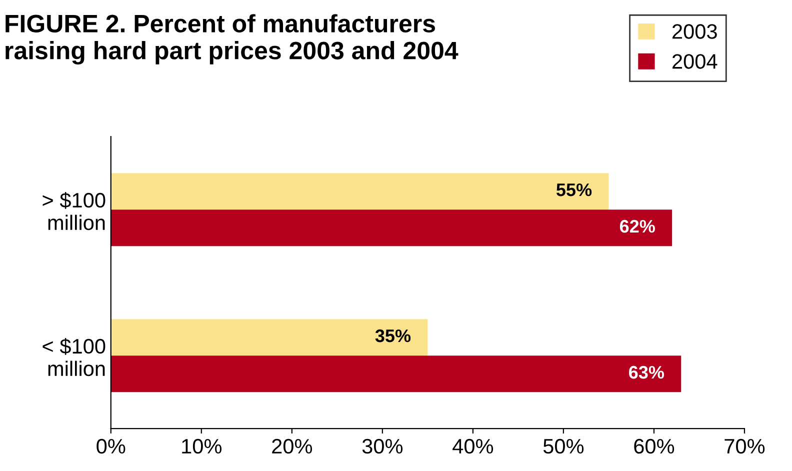 The image size is (792, 471). Describe the element at coordinates (393, 335) in the screenshot. I see `data-label: 35%` at that location.